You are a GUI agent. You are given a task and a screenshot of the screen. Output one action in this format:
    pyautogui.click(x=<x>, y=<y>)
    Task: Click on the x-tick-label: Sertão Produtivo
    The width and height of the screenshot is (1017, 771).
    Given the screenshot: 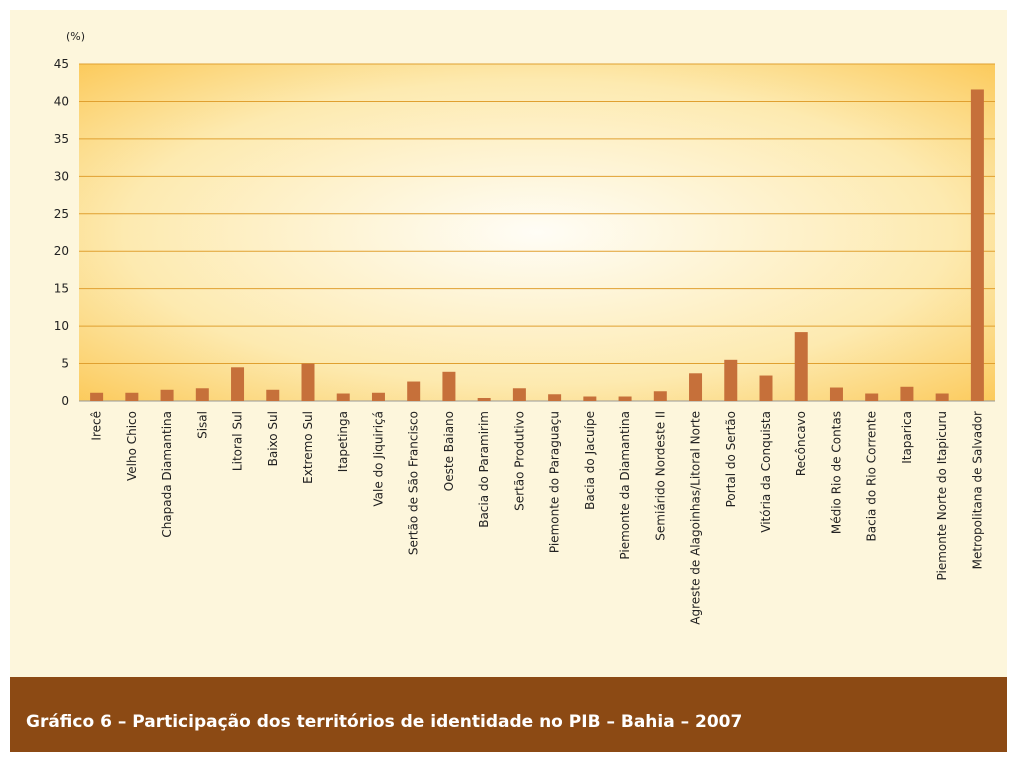 What is the action you would take?
    pyautogui.click(x=519, y=461)
    